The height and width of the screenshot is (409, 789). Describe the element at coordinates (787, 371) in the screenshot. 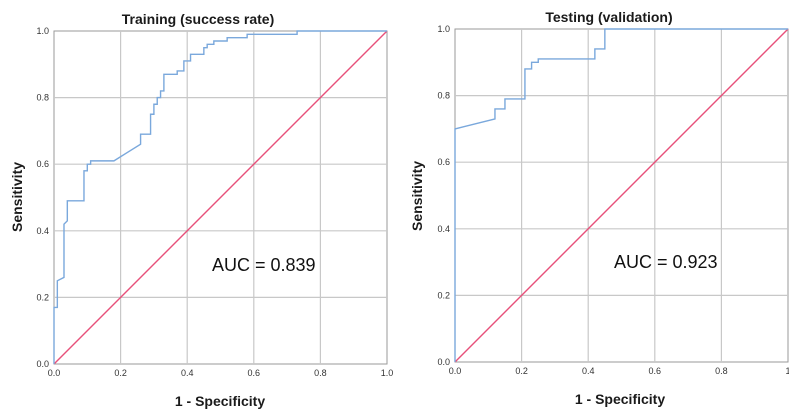

I see `testing-x-tick-label: 1` at that location.